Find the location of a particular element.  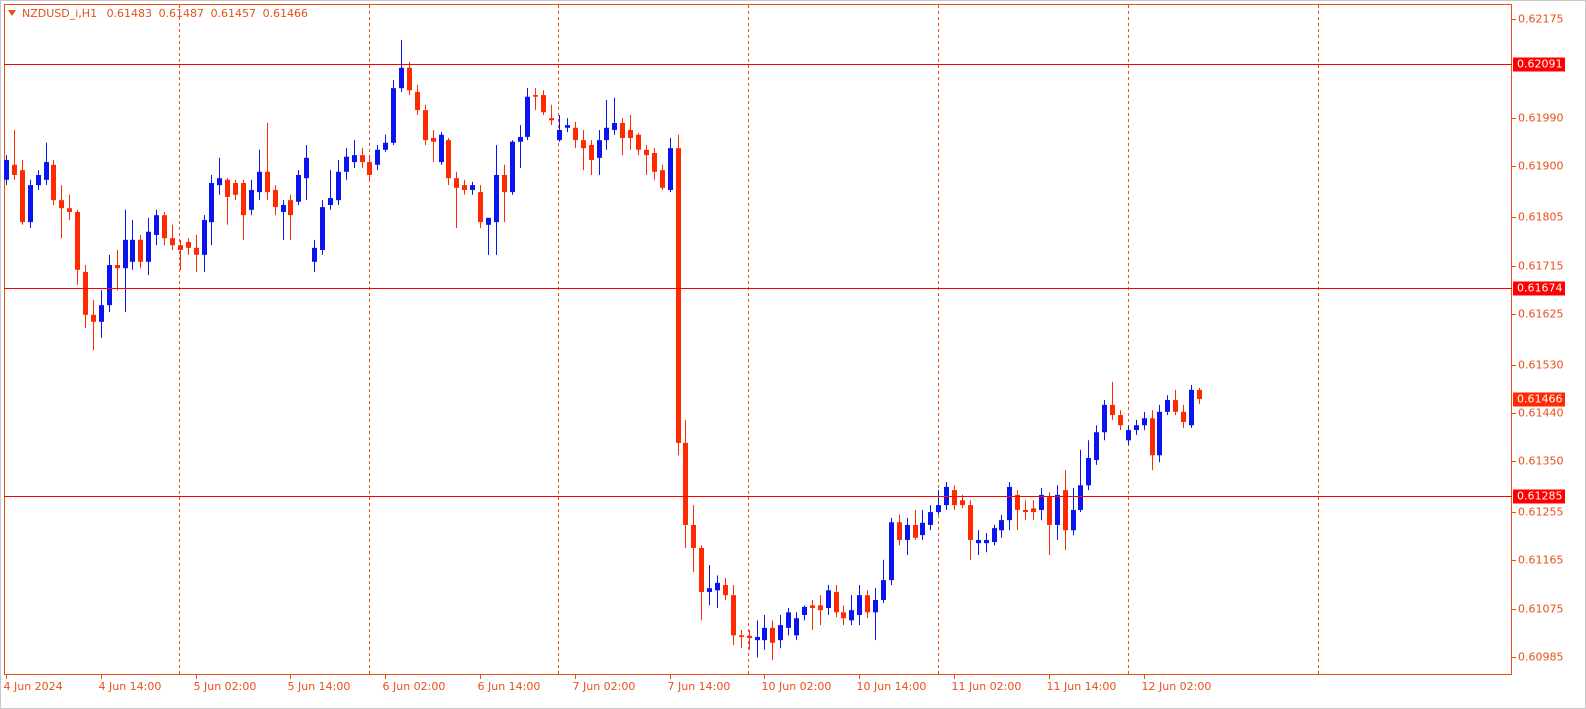

symbol: NZDUSD_i,H1 is located at coordinates (59, 13).